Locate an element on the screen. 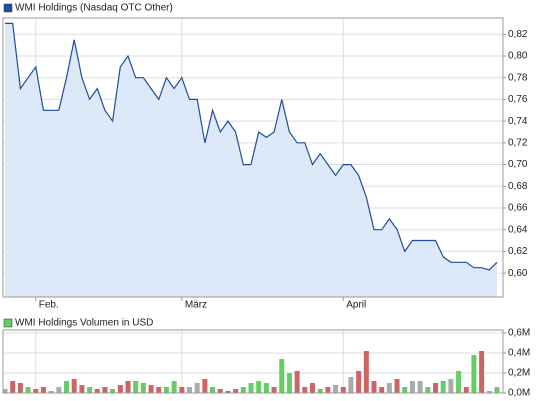  y-tick-label: 0,74 is located at coordinates (518, 121).